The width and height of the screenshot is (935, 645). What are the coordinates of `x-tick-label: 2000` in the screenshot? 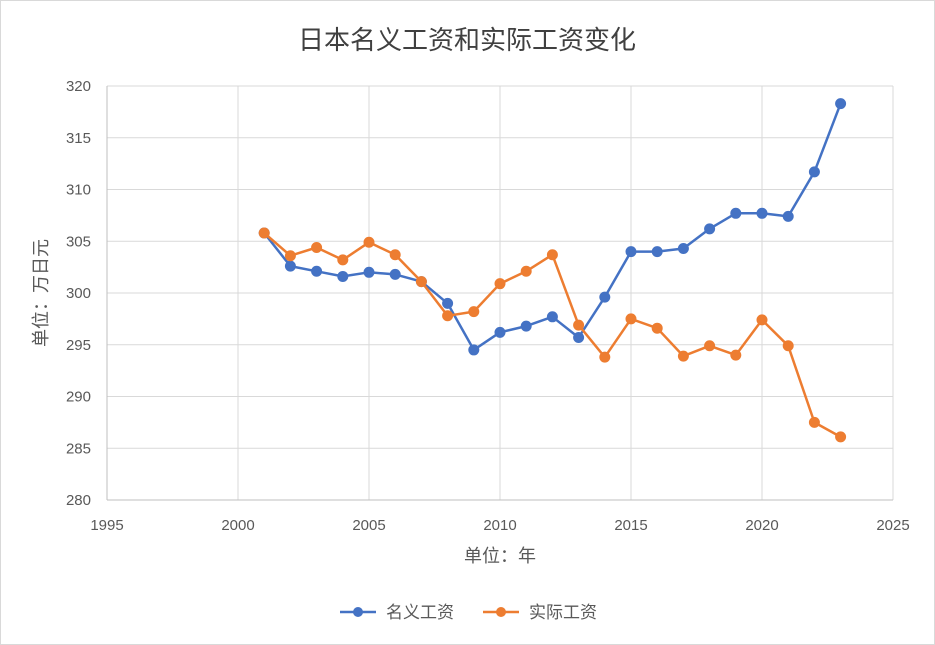 It's located at (237, 525).